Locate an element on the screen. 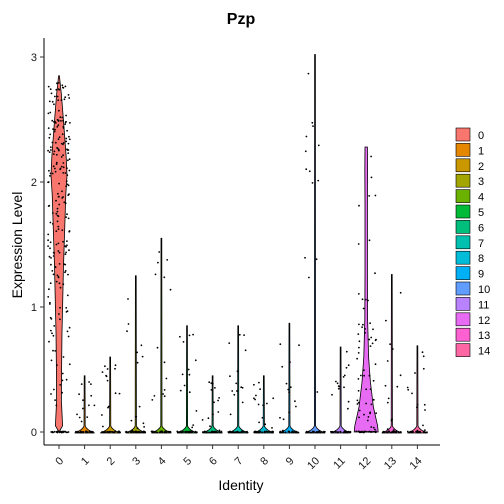 This screenshot has height=504, width=504. y-axis-title: Expression Level is located at coordinates (17, 245).